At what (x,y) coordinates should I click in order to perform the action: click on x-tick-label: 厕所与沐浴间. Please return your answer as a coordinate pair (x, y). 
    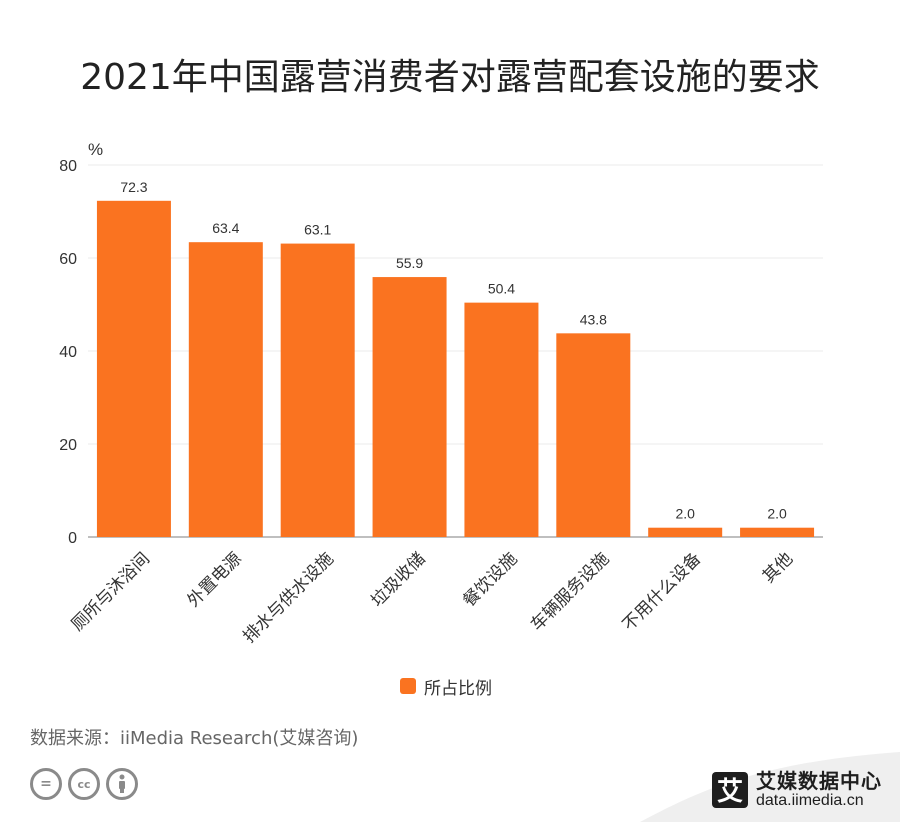
    Looking at the image, I should click on (111, 592).